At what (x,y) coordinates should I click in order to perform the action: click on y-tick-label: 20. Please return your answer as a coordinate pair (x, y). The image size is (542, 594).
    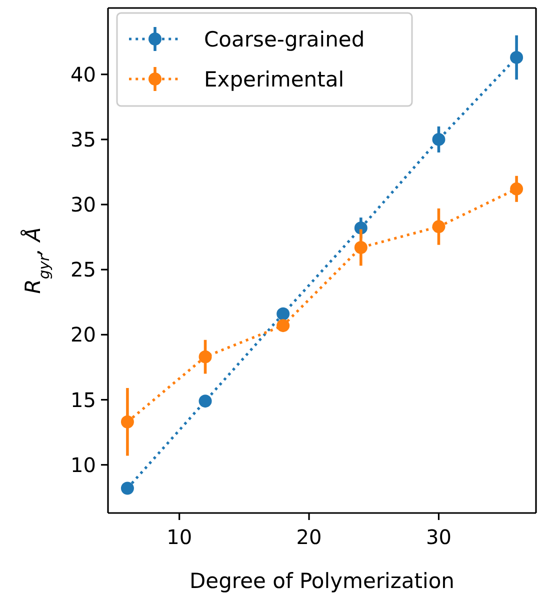
    Looking at the image, I should click on (83, 334).